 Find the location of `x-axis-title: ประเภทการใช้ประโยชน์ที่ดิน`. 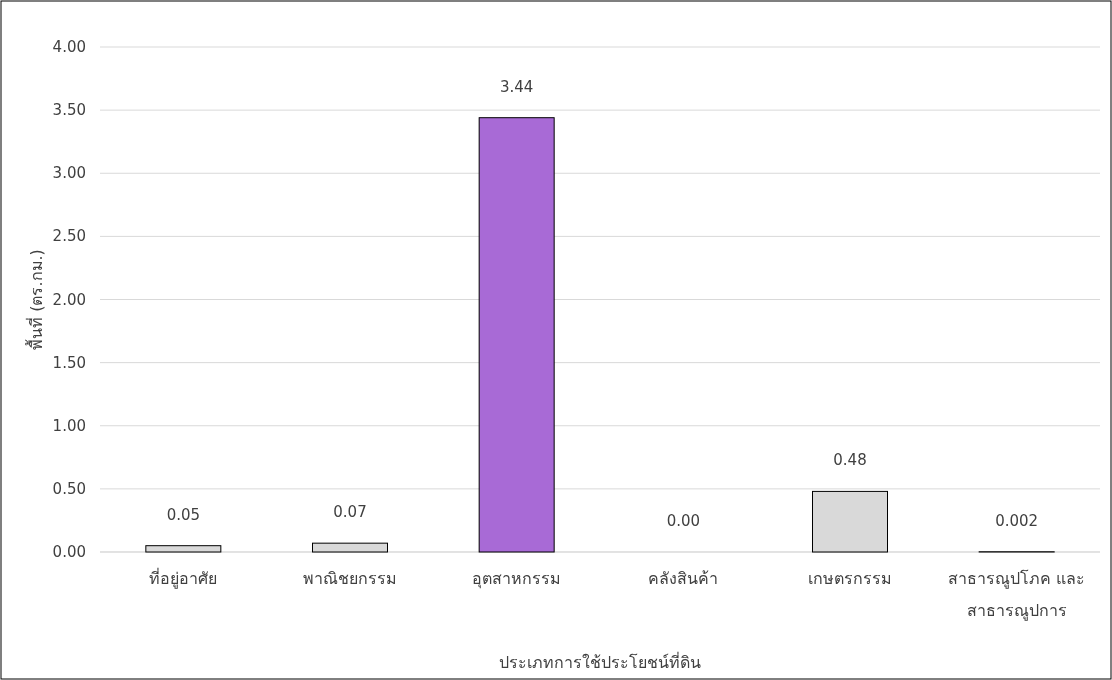

x-axis-title: ประเภทการใช้ประโยชน์ที่ดิน is located at coordinates (600, 661).